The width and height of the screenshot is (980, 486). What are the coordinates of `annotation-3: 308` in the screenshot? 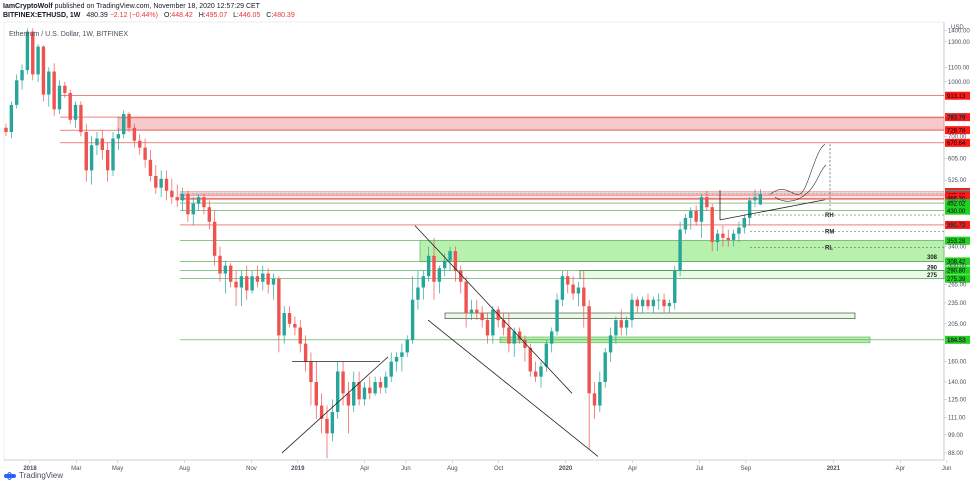 It's located at (932, 258).